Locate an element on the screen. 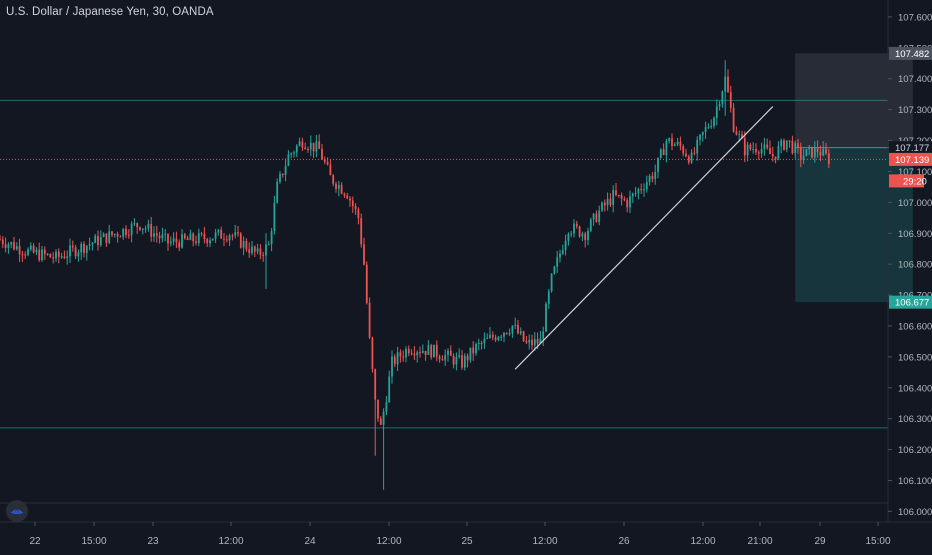  symbol-title: U.S. Dollar / Japanese Yen, 30, OANDA is located at coordinates (110, 12).